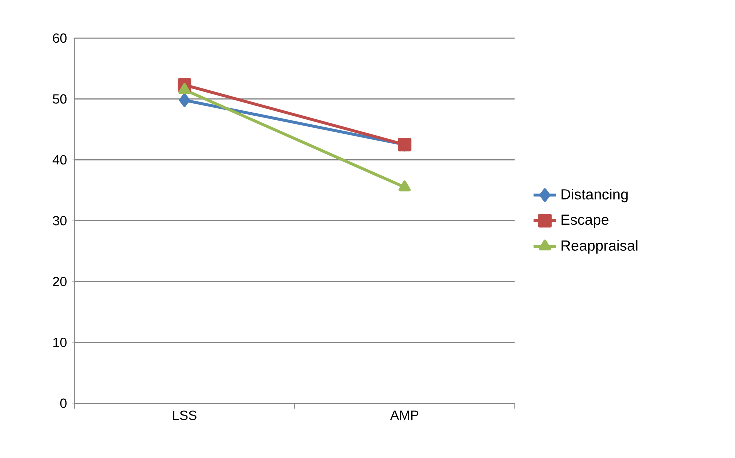 The width and height of the screenshot is (735, 458). I want to click on y-tick-label: 10, so click(60, 343).